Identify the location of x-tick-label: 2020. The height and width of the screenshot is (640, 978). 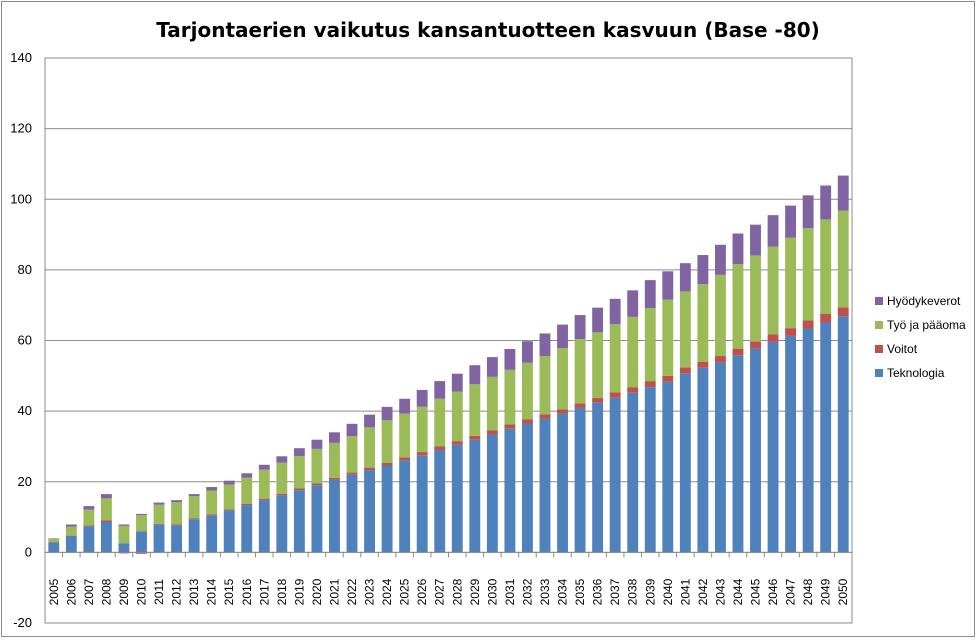
(317, 591).